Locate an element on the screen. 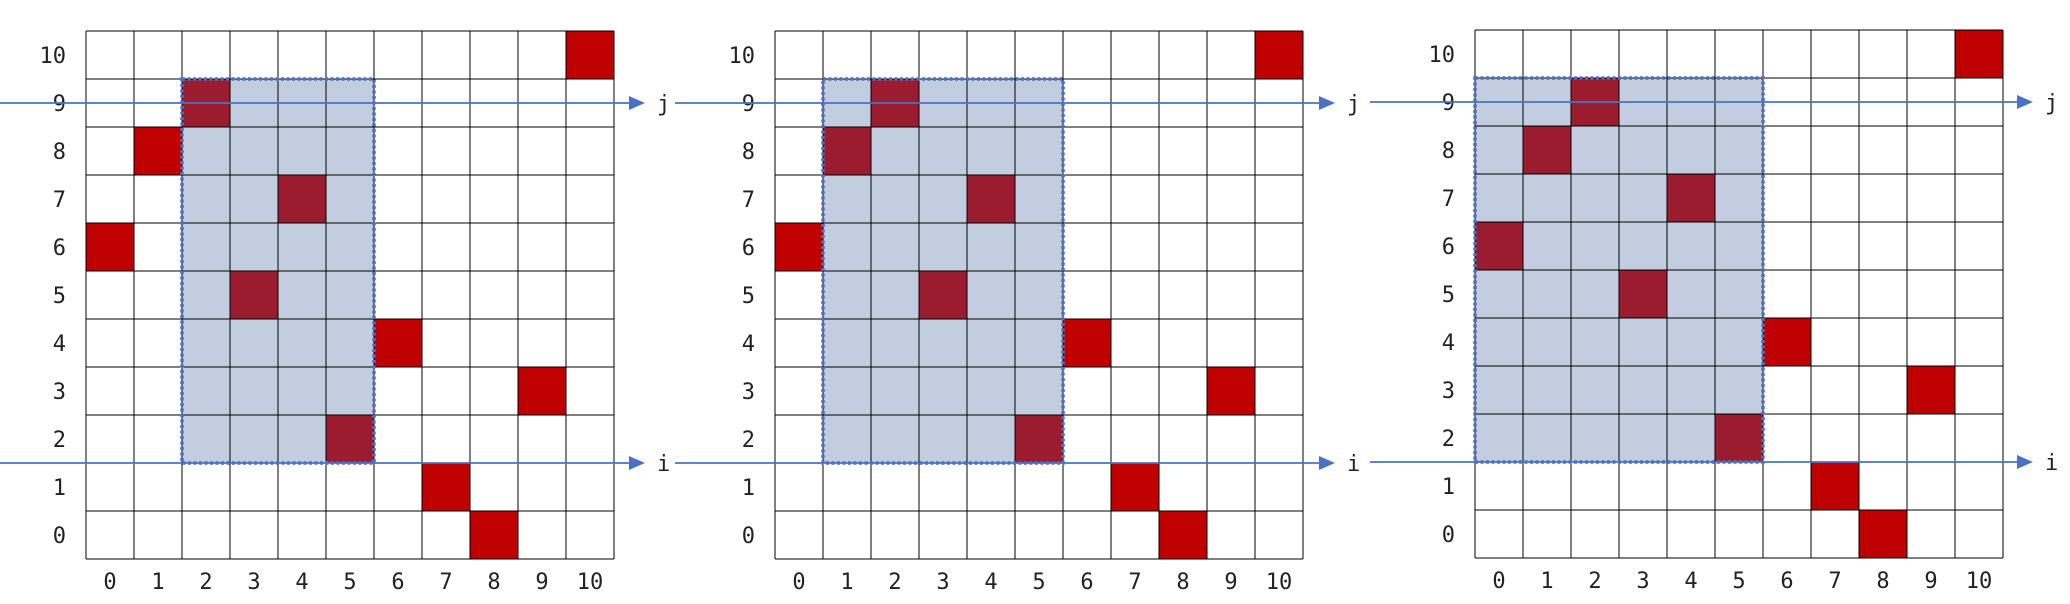  y-tick-label: 10 is located at coordinates (742, 56).